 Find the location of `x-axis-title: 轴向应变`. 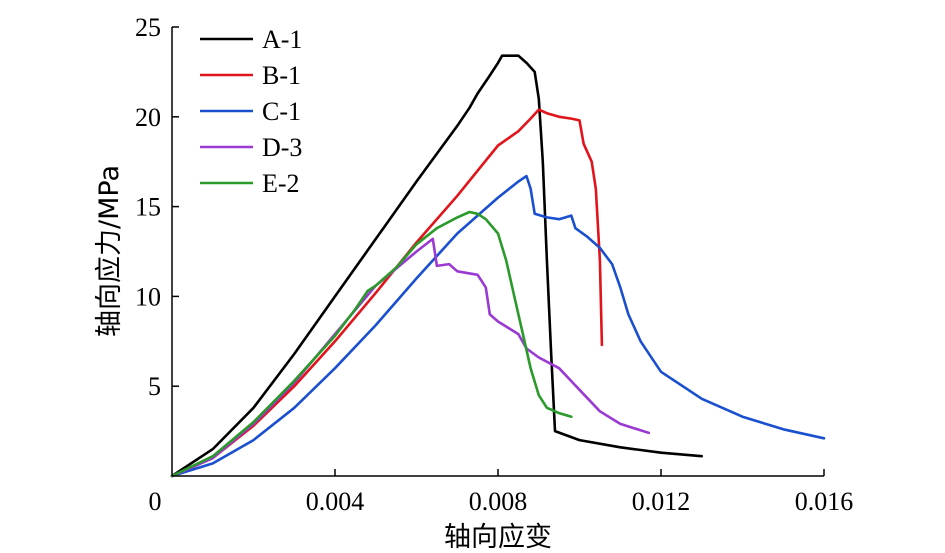

x-axis-title: 轴向应变 is located at coordinates (498, 537).